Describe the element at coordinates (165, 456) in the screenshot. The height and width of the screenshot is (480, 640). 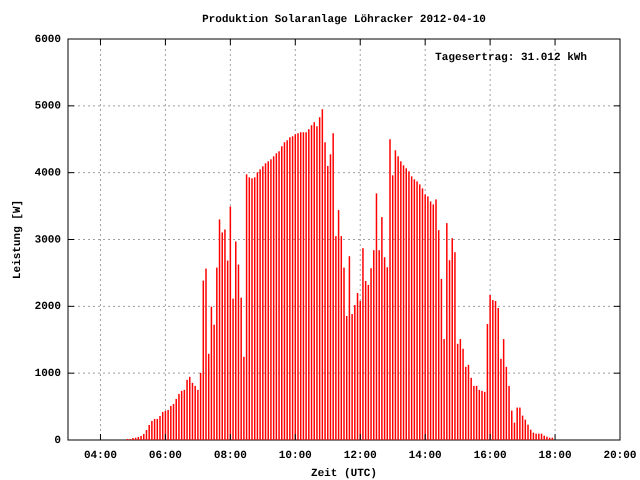
I see `x-tick-label: 06:00` at that location.